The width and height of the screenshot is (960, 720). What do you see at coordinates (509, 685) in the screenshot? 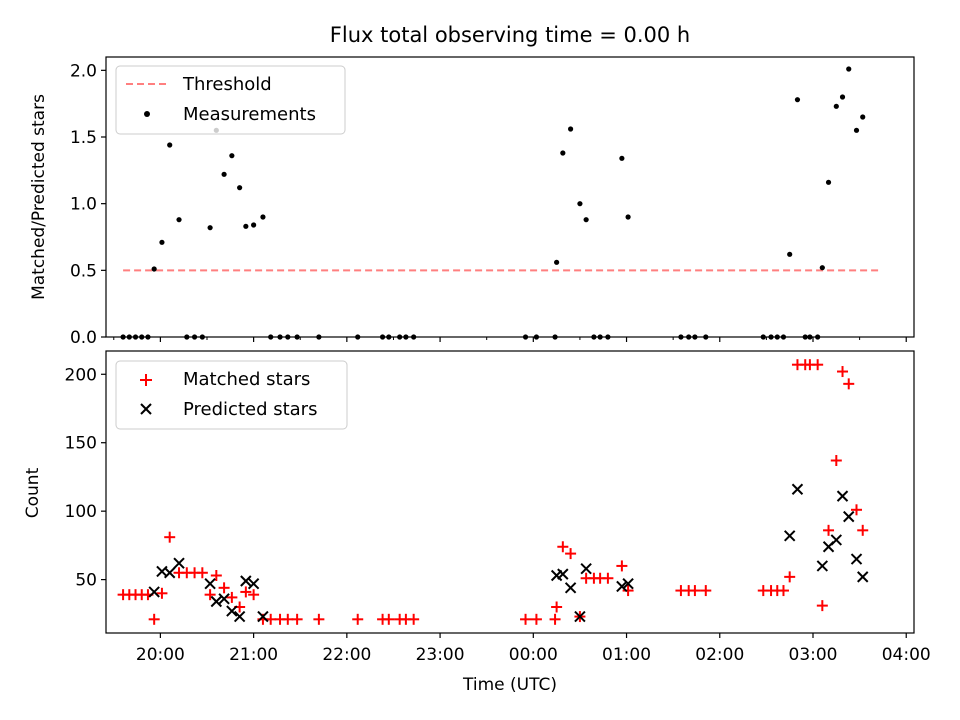
I see `count-x-axis-label: Time (UTC)` at bounding box center [509, 685].